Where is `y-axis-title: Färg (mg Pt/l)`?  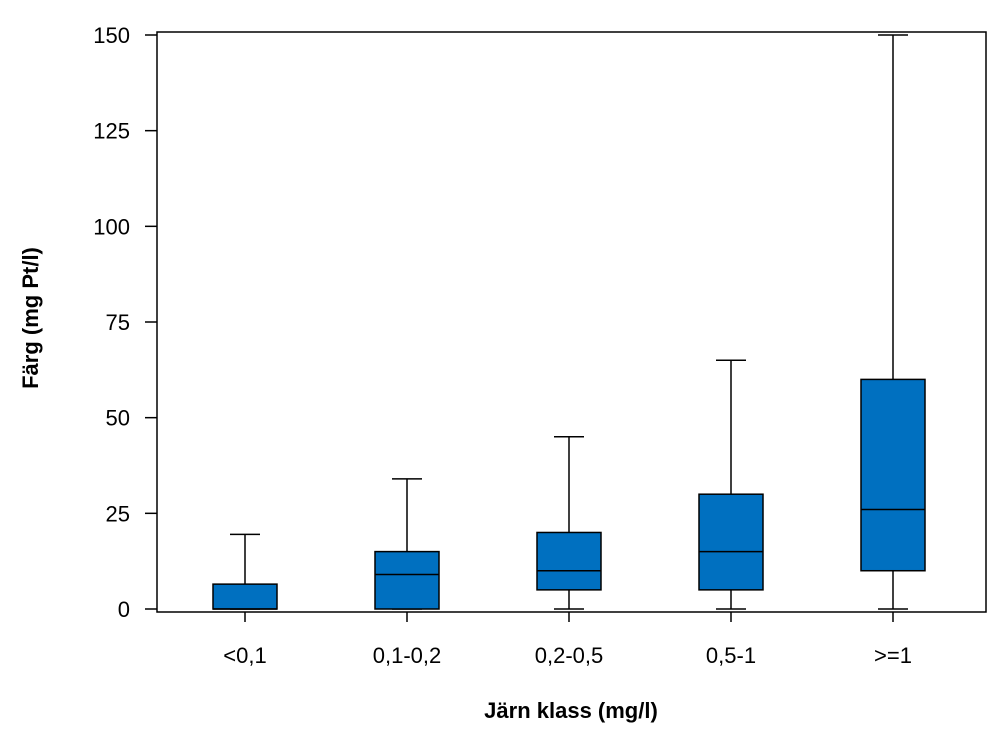
y-axis-title: Färg (mg Pt/l) is located at coordinates (30, 318).